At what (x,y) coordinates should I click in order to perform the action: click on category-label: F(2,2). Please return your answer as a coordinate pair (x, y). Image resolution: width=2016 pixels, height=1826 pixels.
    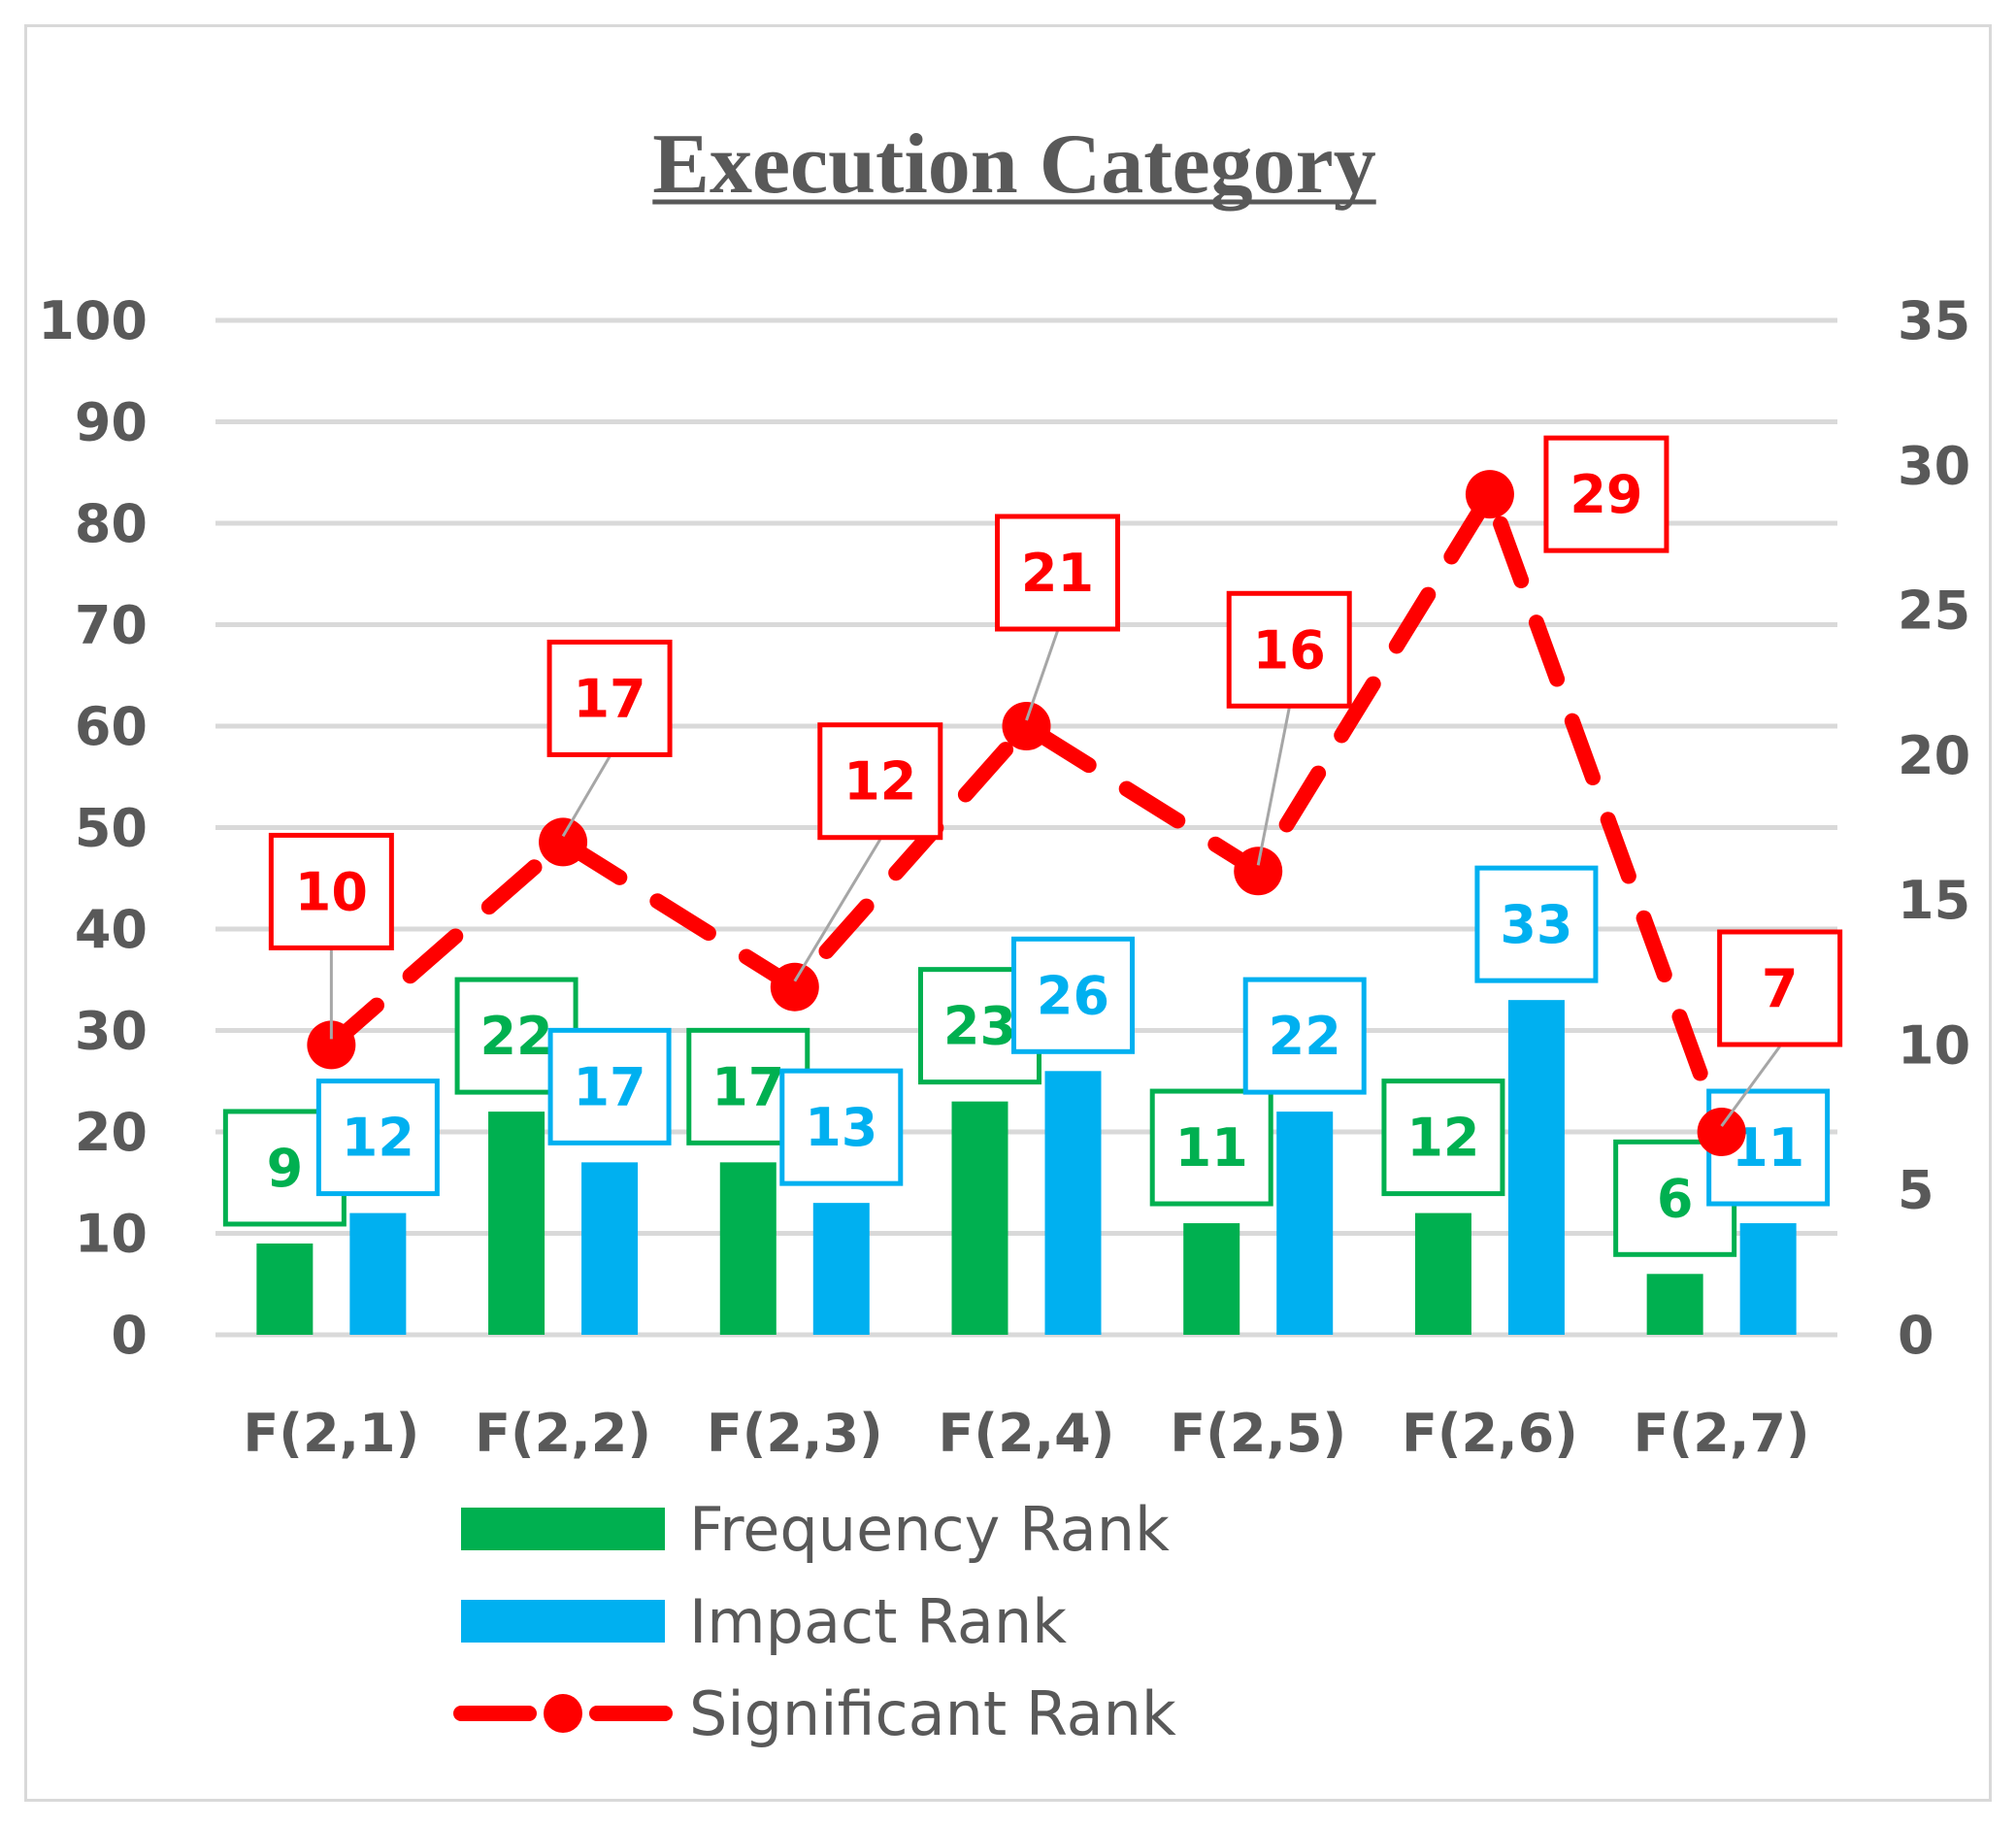
    Looking at the image, I should click on (563, 1433).